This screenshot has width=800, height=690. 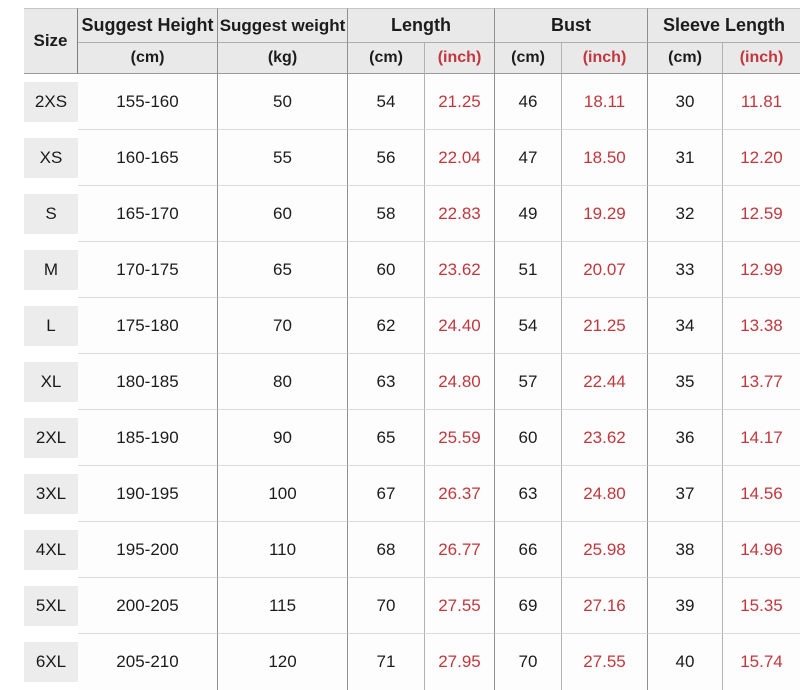 I want to click on bust-cm-cell: 66, so click(x=528, y=550).